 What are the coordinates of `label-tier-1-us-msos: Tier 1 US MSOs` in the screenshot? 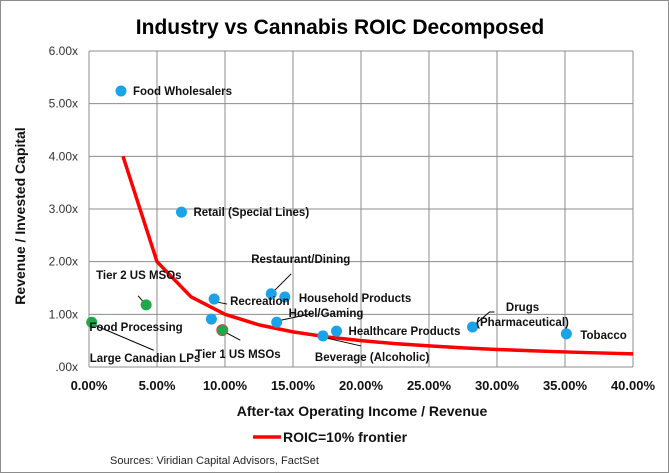 It's located at (237, 355).